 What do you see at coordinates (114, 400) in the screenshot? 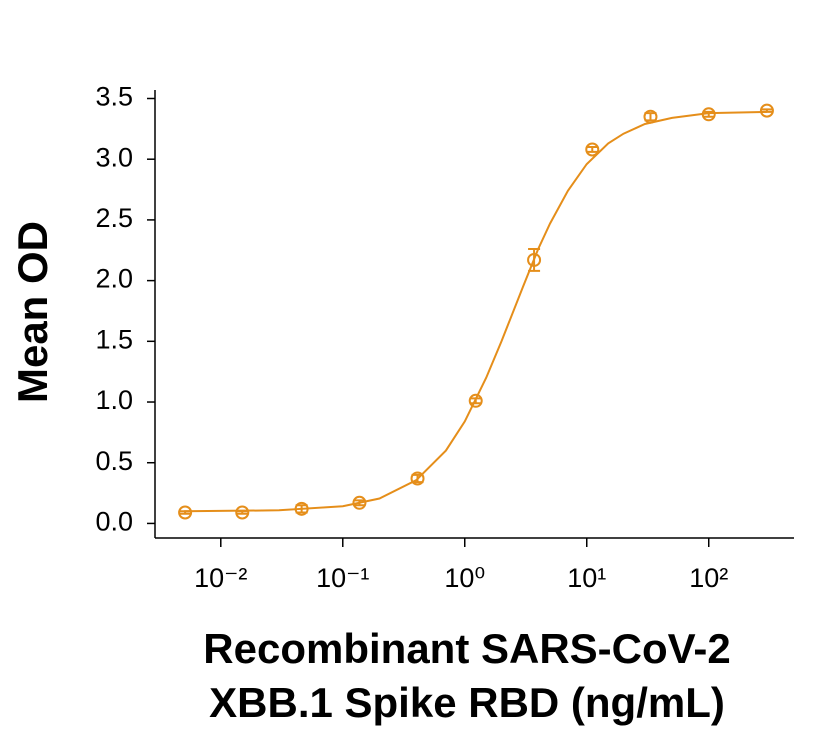
I see `y-tick-label: 1.0` at bounding box center [114, 400].